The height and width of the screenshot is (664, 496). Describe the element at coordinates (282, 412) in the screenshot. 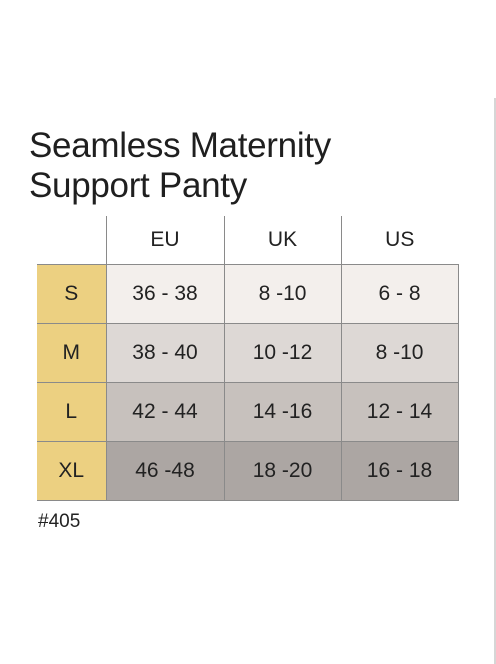

I see `uk-size-cell: 14 -16` at that location.